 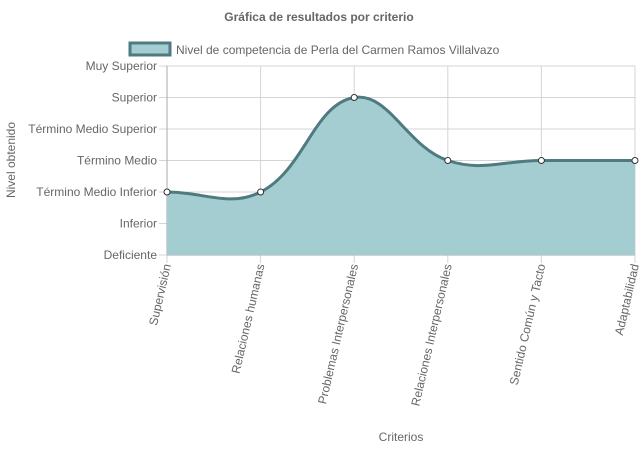 I want to click on y-axis-label: Nivel obtenido, so click(x=11, y=160).